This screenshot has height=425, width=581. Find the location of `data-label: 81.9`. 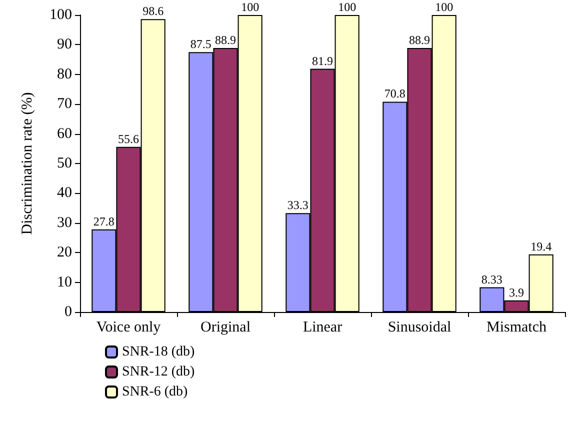

data-label: 81.9 is located at coordinates (322, 61).